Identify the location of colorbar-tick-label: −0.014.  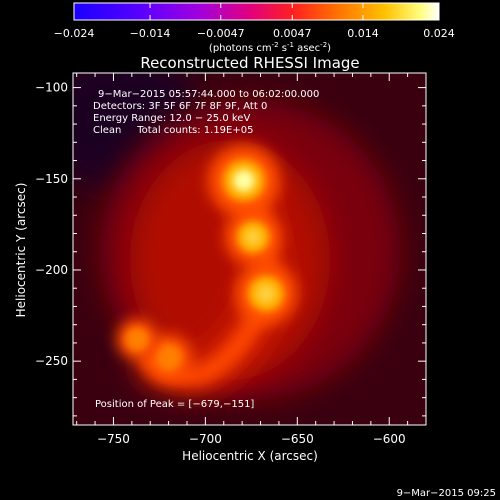
(150, 33).